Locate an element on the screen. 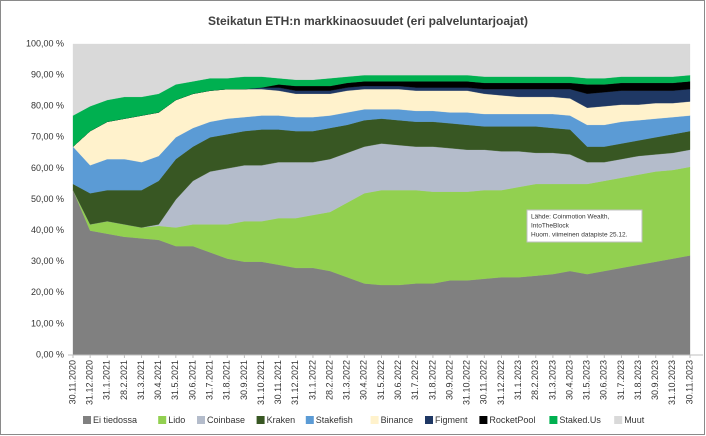 Image resolution: width=706 pixels, height=436 pixels. y-tick-label: 70,00 % is located at coordinates (47, 137).